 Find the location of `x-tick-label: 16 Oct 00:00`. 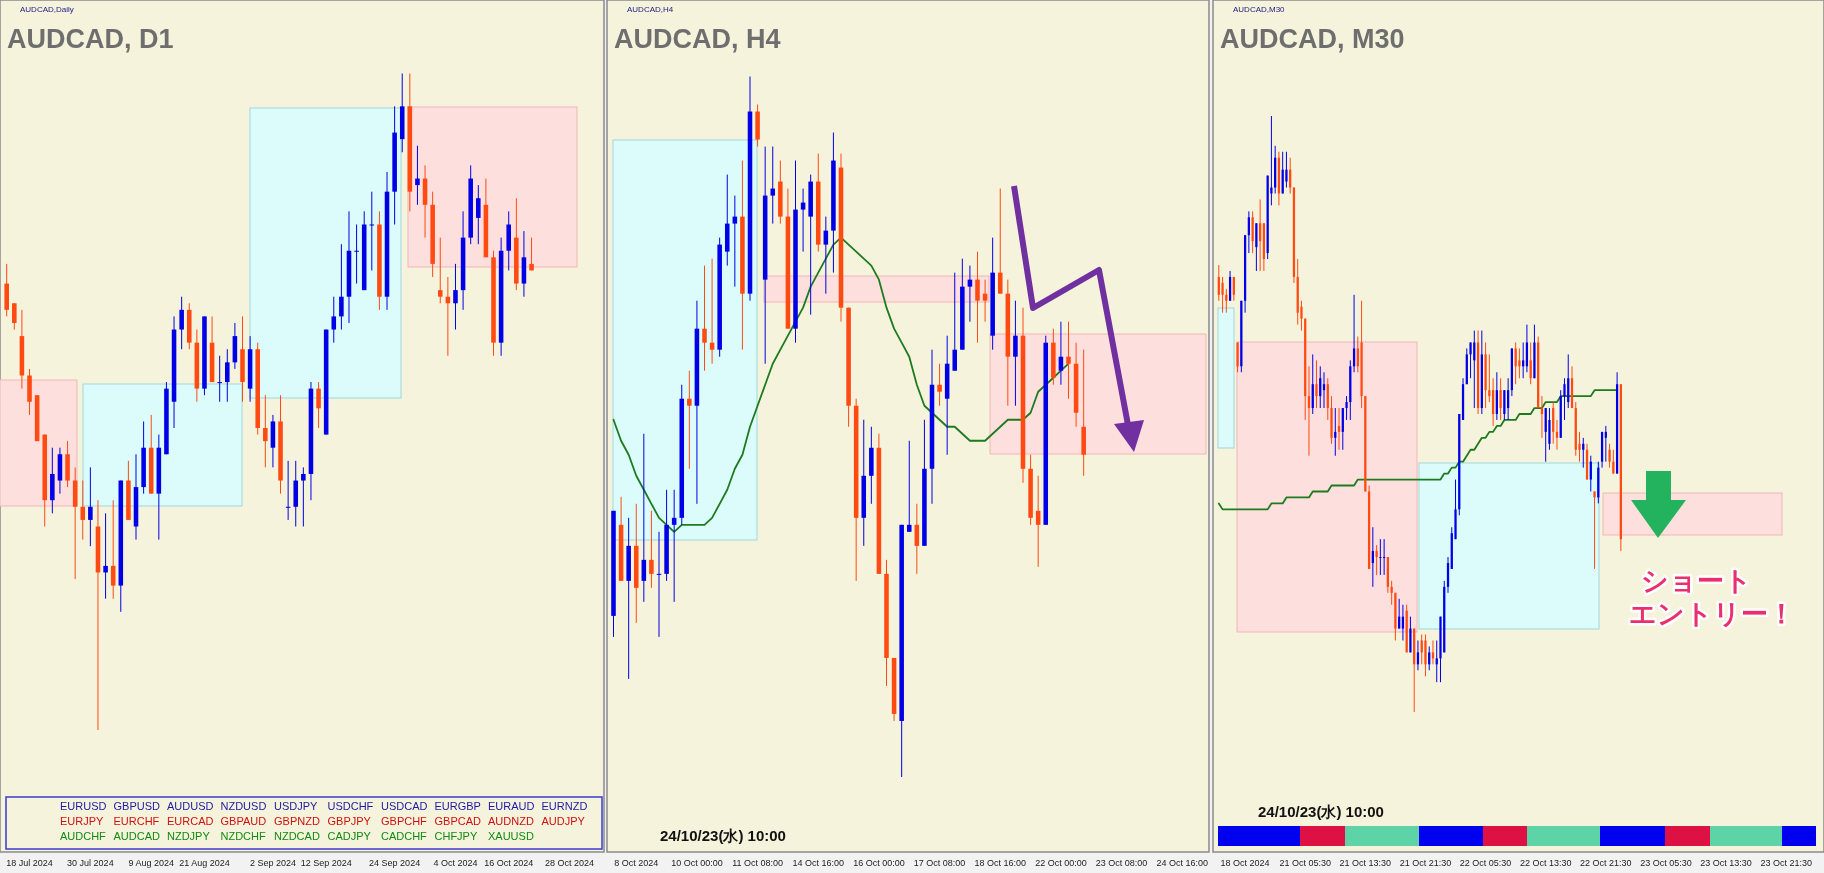

x-tick-label: 16 Oct 00:00 is located at coordinates (879, 863).